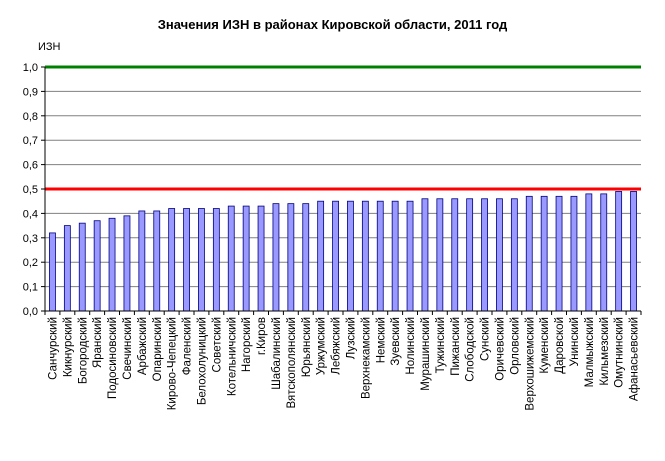  What do you see at coordinates (30, 288) in the screenshot?
I see `y-tick-label: 0,1` at bounding box center [30, 288].